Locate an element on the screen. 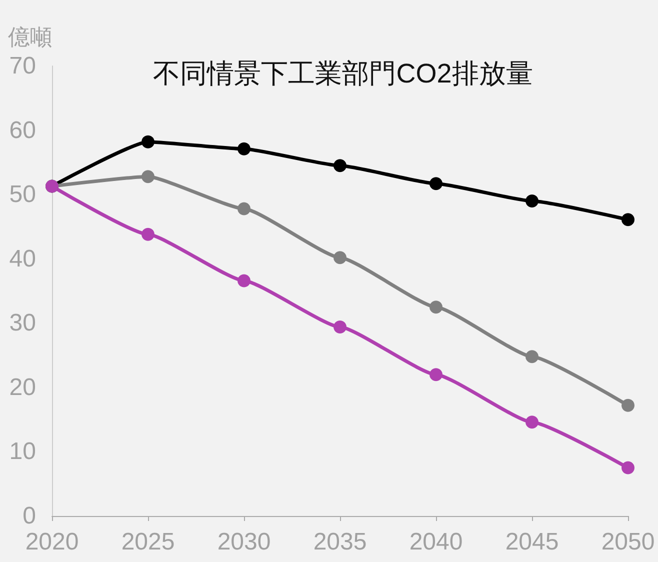 The width and height of the screenshot is (658, 562). y-tick-label: 50 is located at coordinates (22, 194).